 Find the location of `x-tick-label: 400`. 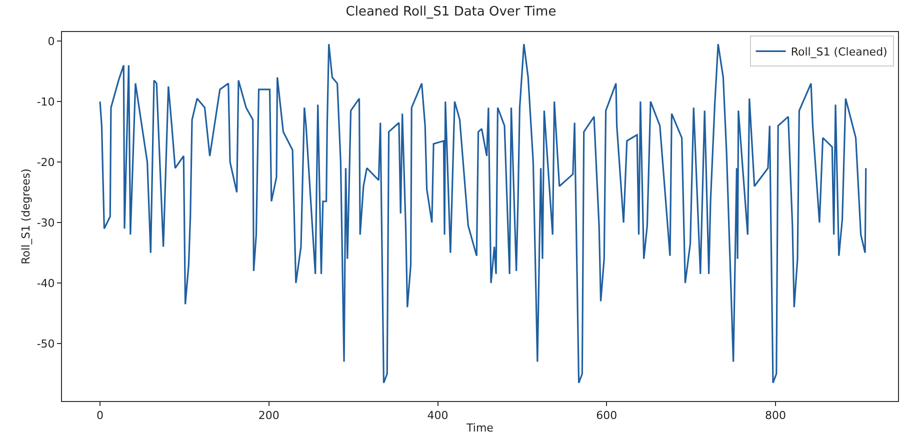

x-tick-label: 400 is located at coordinates (437, 415).